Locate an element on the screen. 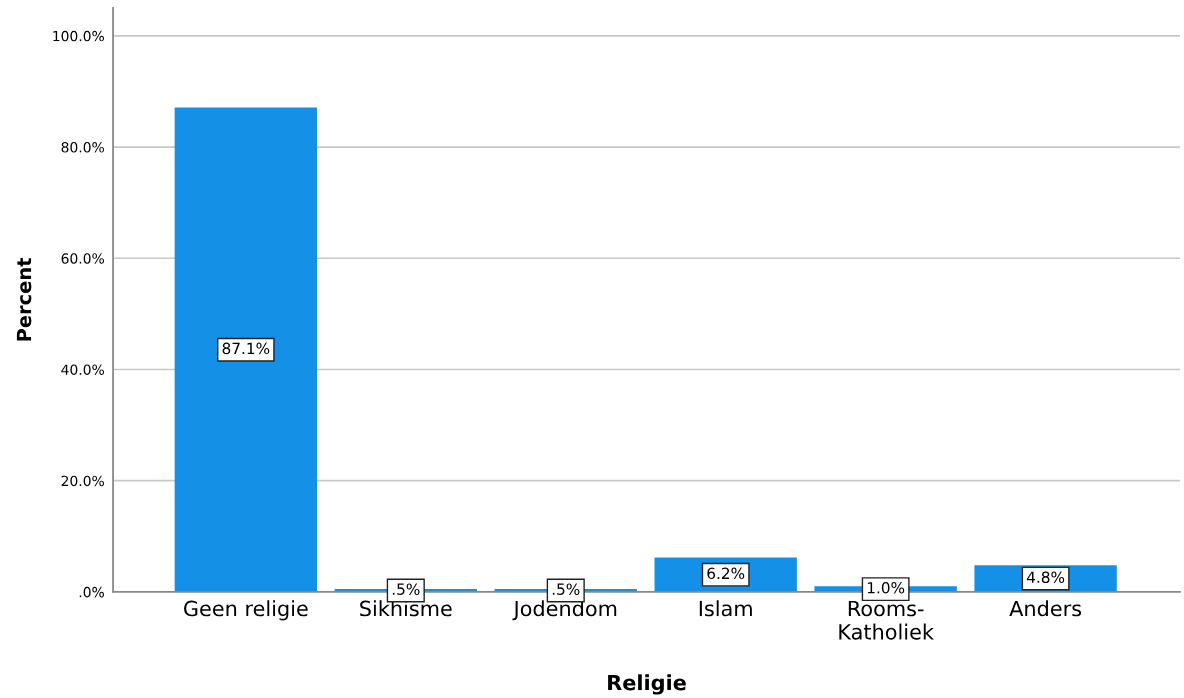  data-label: 4.8% is located at coordinates (1045, 577).